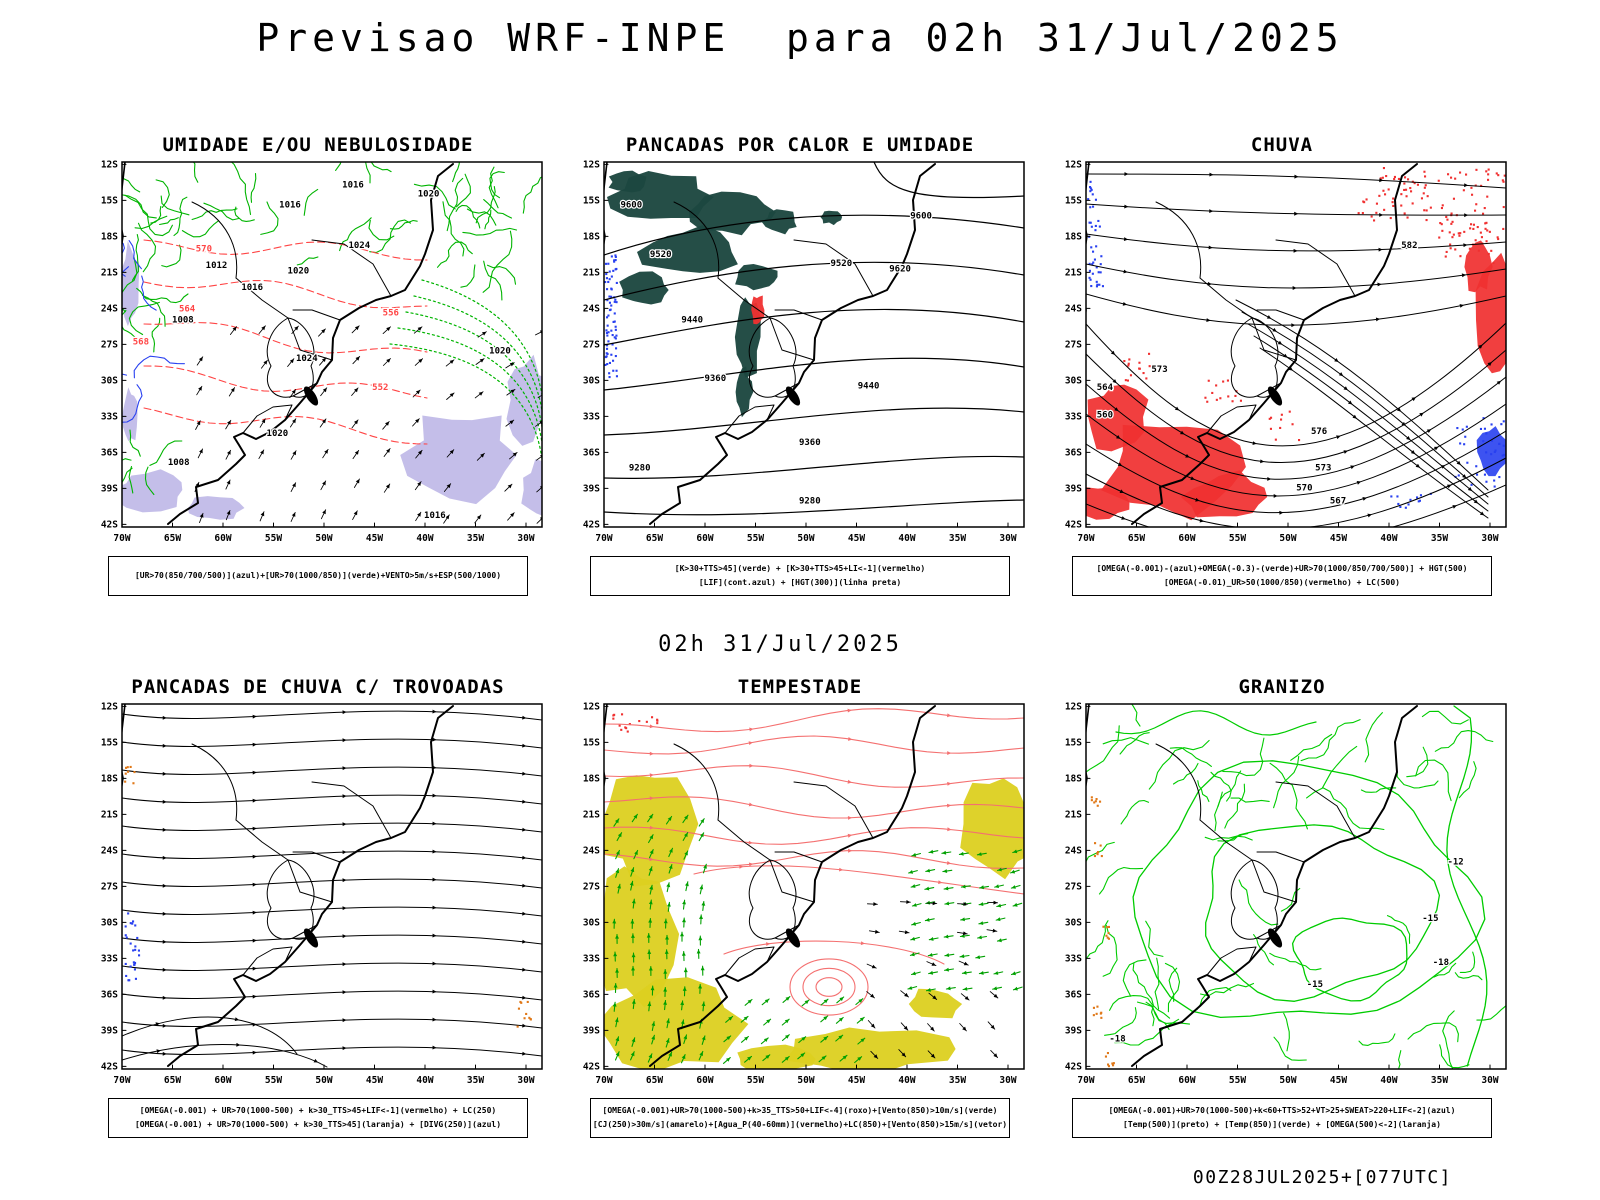  Describe the element at coordinates (1338, 501) in the screenshot. I see `svg-text: 567` at that location.